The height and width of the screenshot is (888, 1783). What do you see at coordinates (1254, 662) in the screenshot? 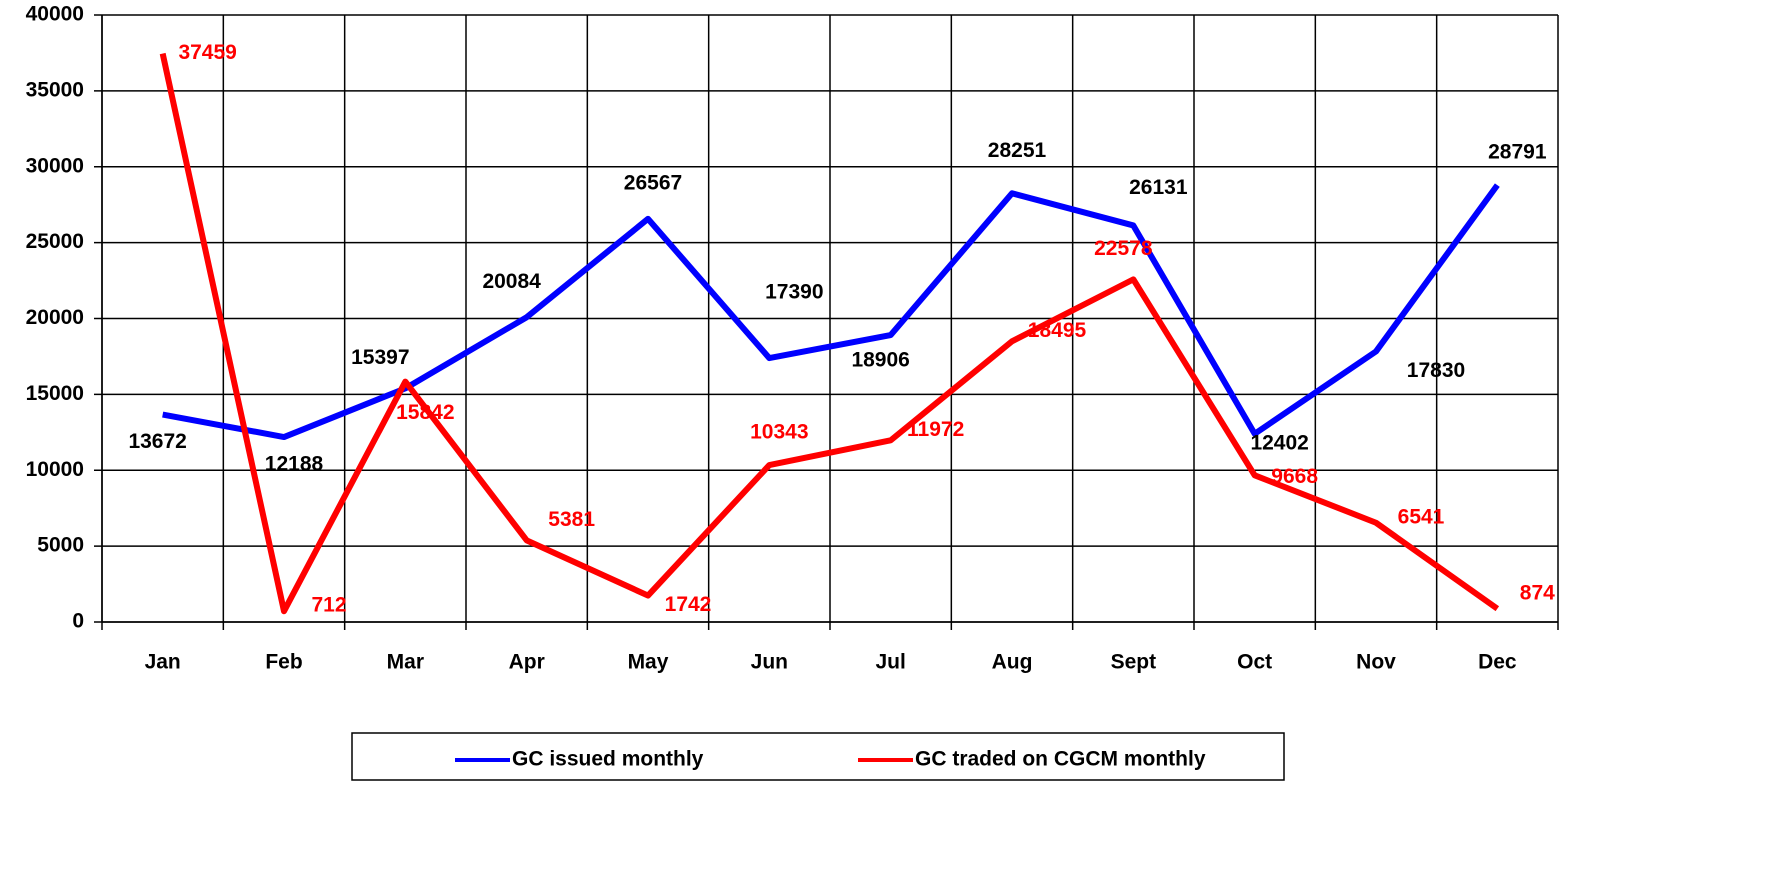
I see `x-tick-label: Oct` at bounding box center [1254, 662].